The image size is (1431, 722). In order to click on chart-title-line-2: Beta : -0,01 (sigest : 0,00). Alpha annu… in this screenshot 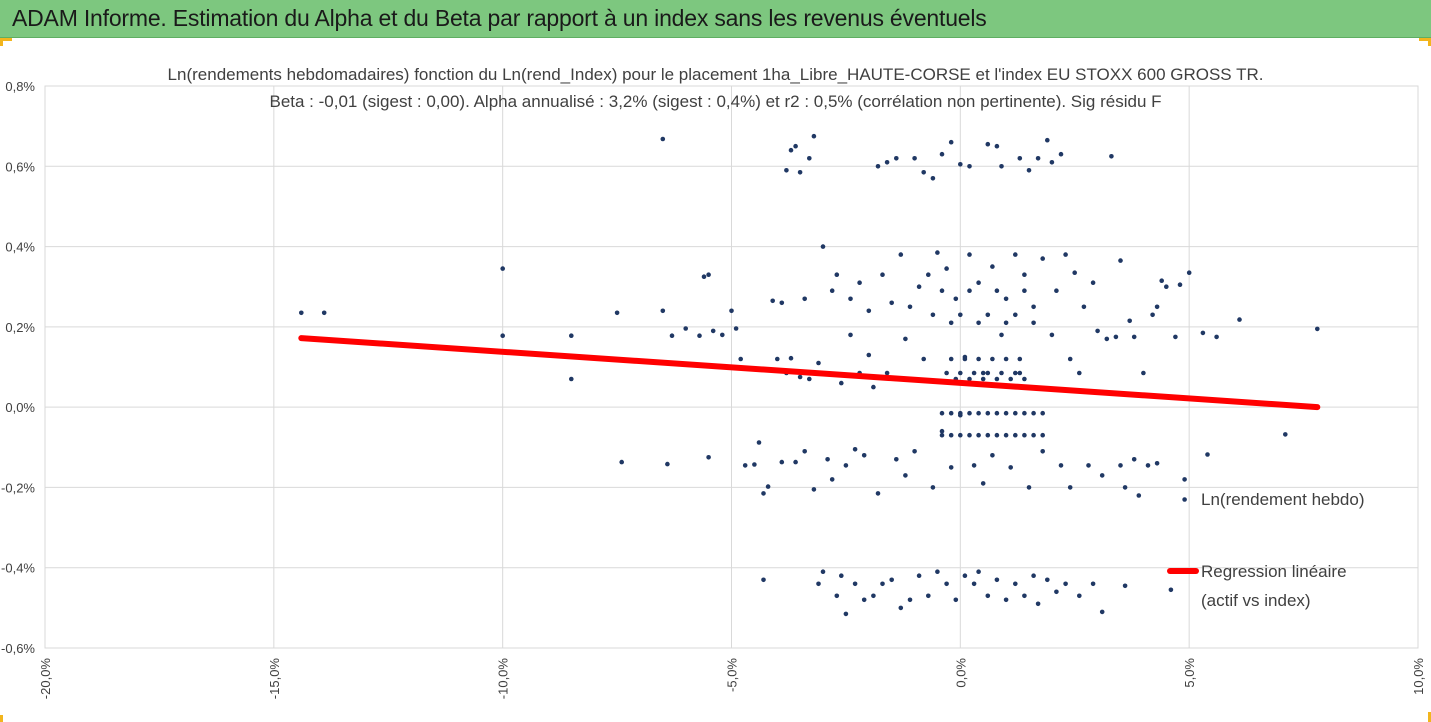, I will do `click(715, 101)`.